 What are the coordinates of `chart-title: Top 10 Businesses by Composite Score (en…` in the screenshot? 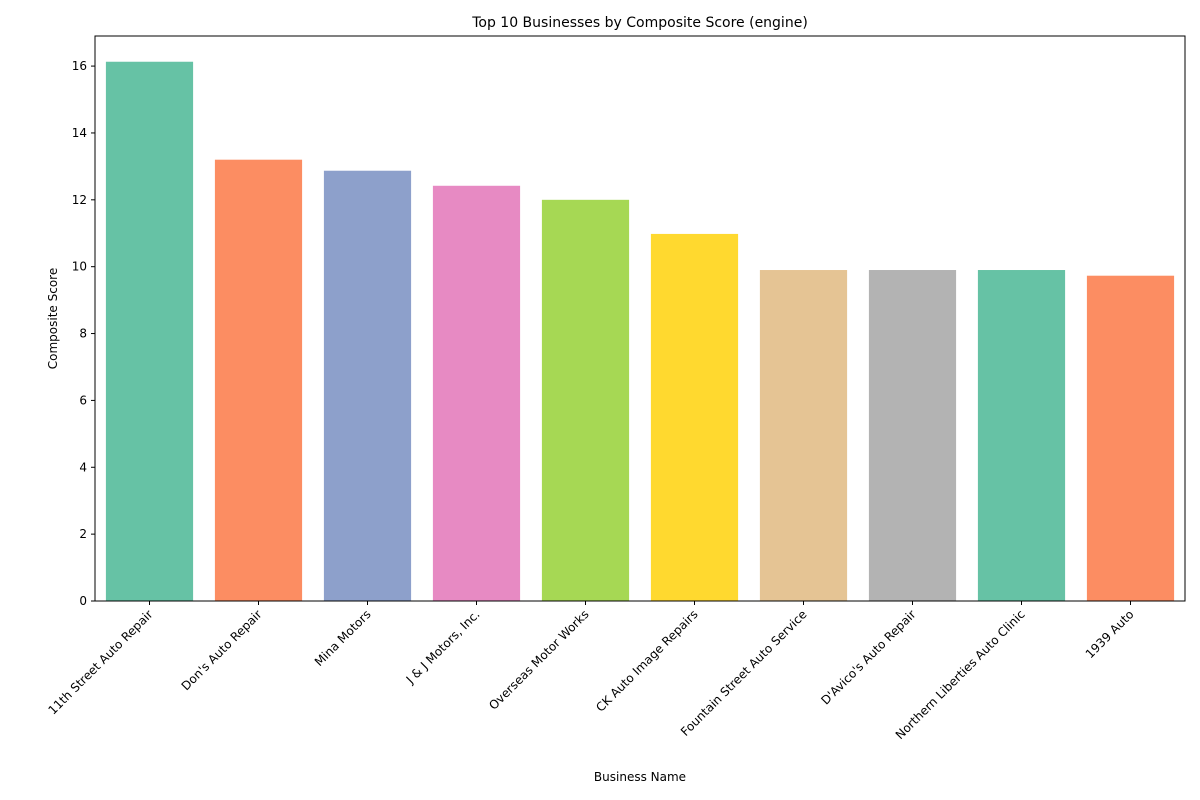 It's located at (639, 23).